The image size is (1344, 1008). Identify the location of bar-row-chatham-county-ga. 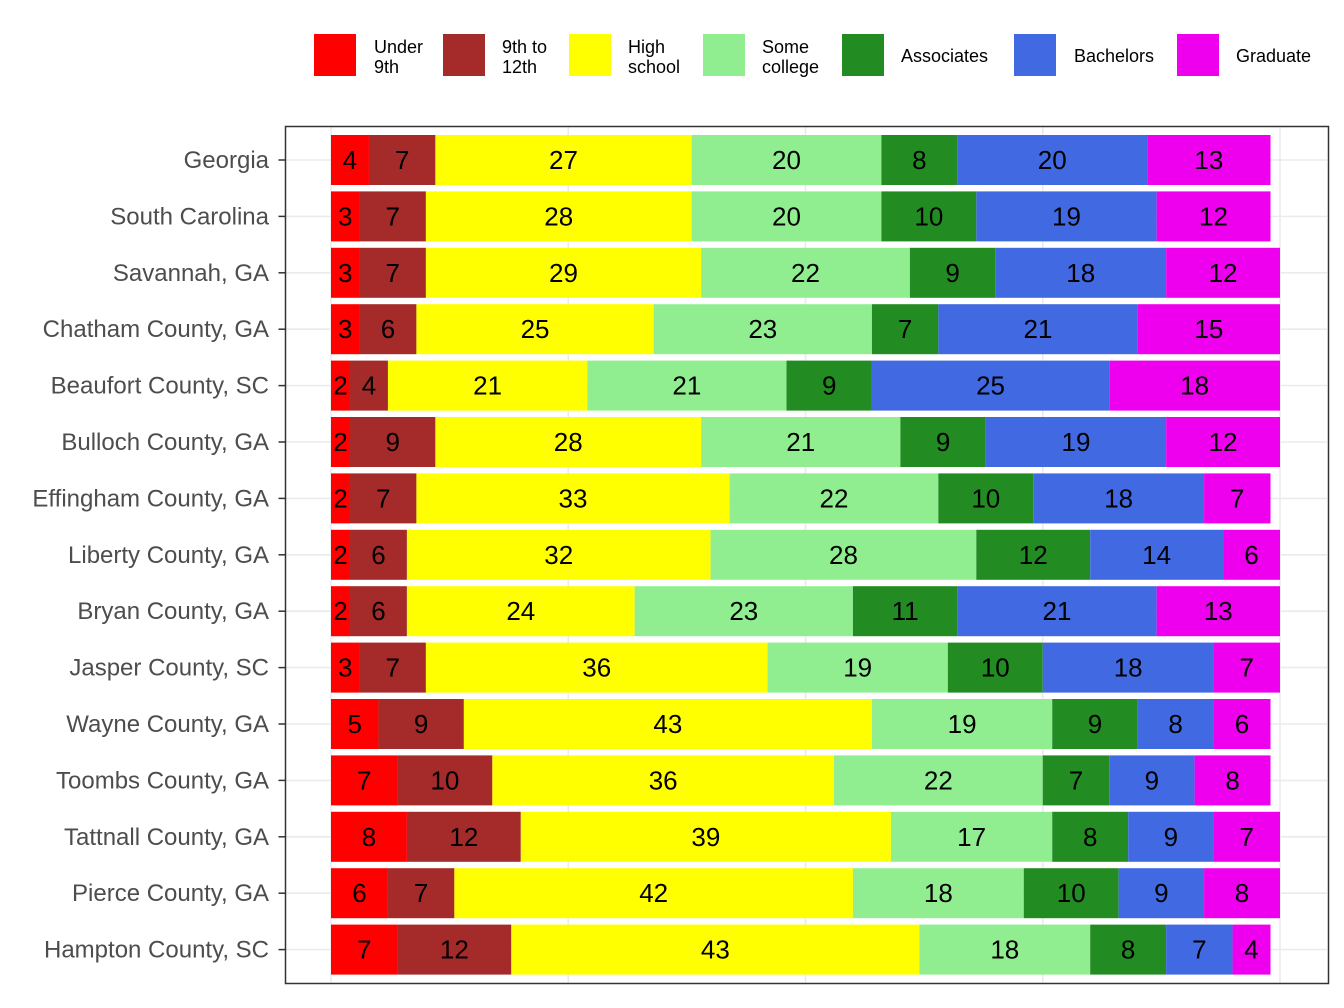
(805, 329).